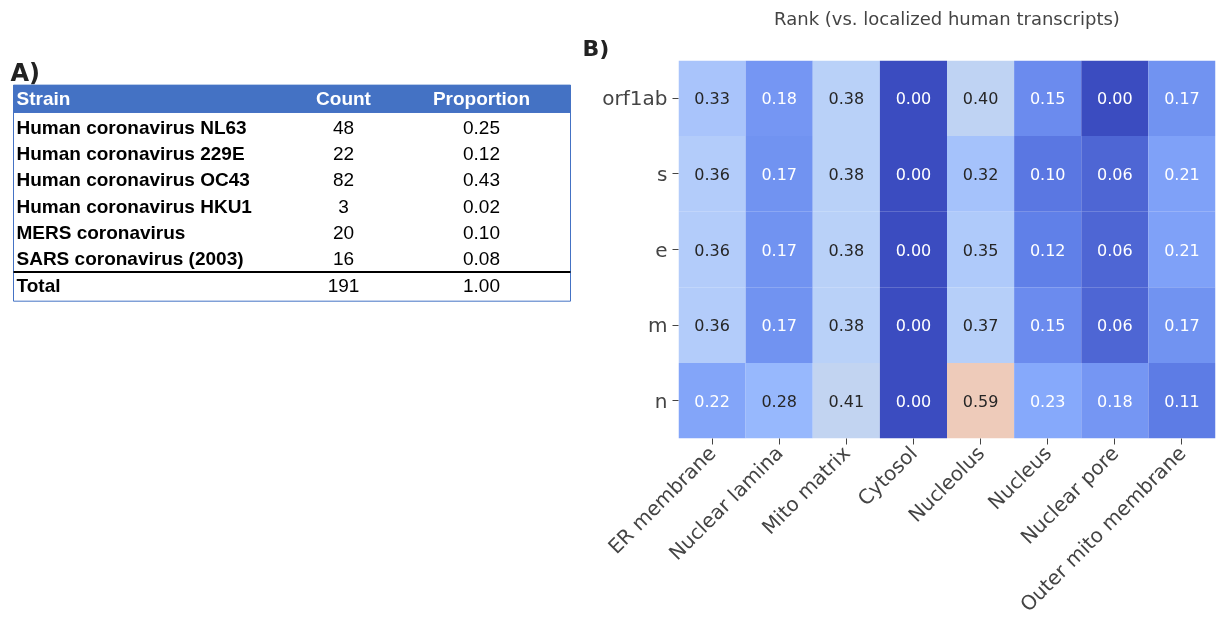  Describe the element at coordinates (481, 180) in the screenshot. I see `text: 0.43` at that location.